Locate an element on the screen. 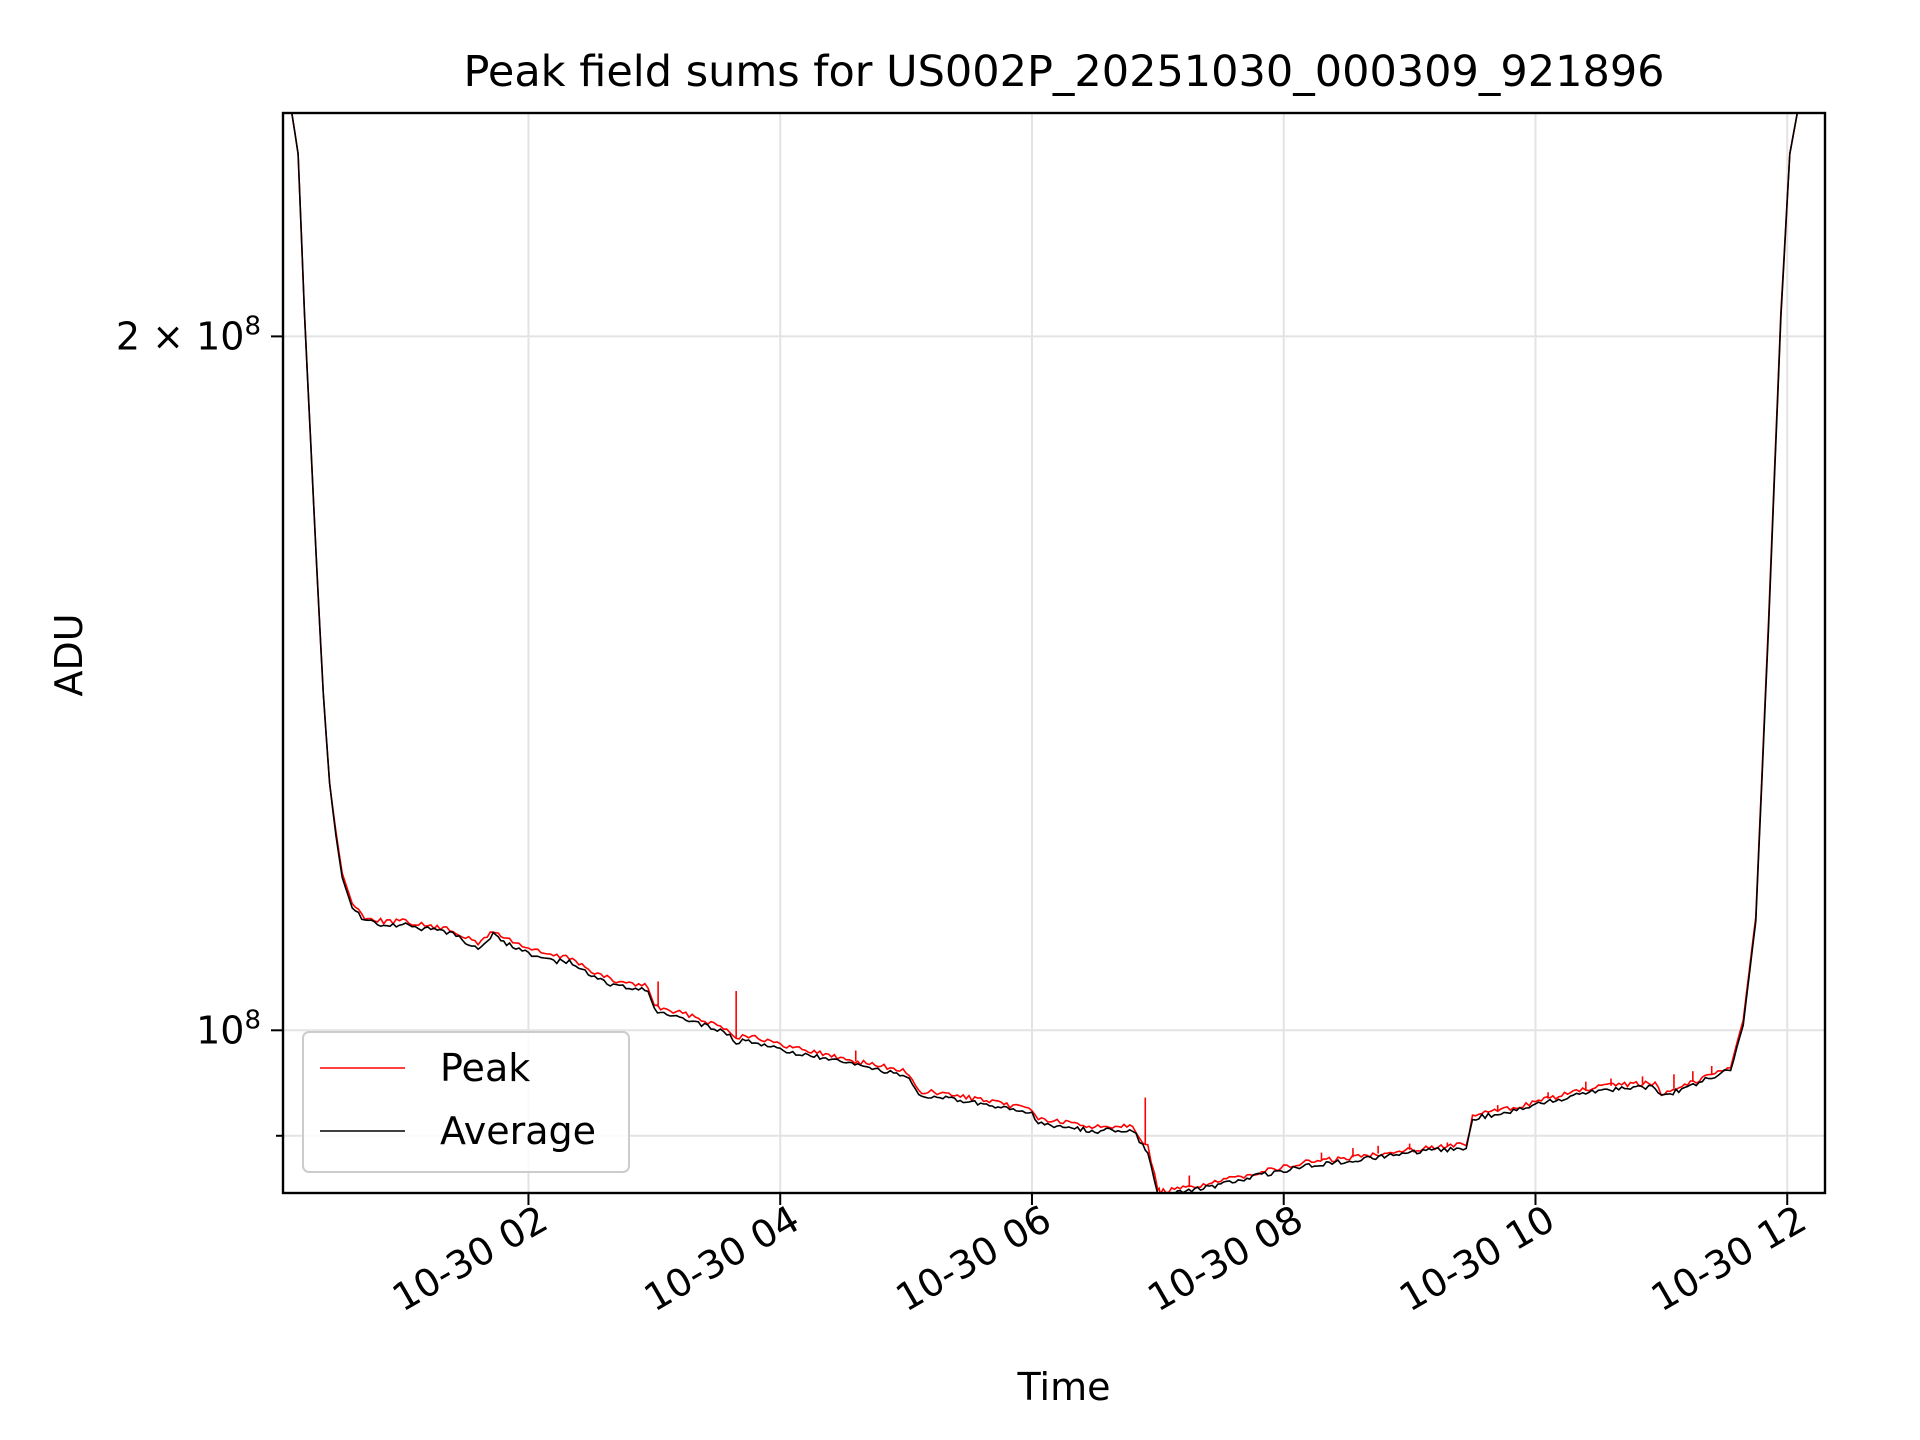 The image size is (1920, 1440). legend-box is located at coordinates (466, 1102).